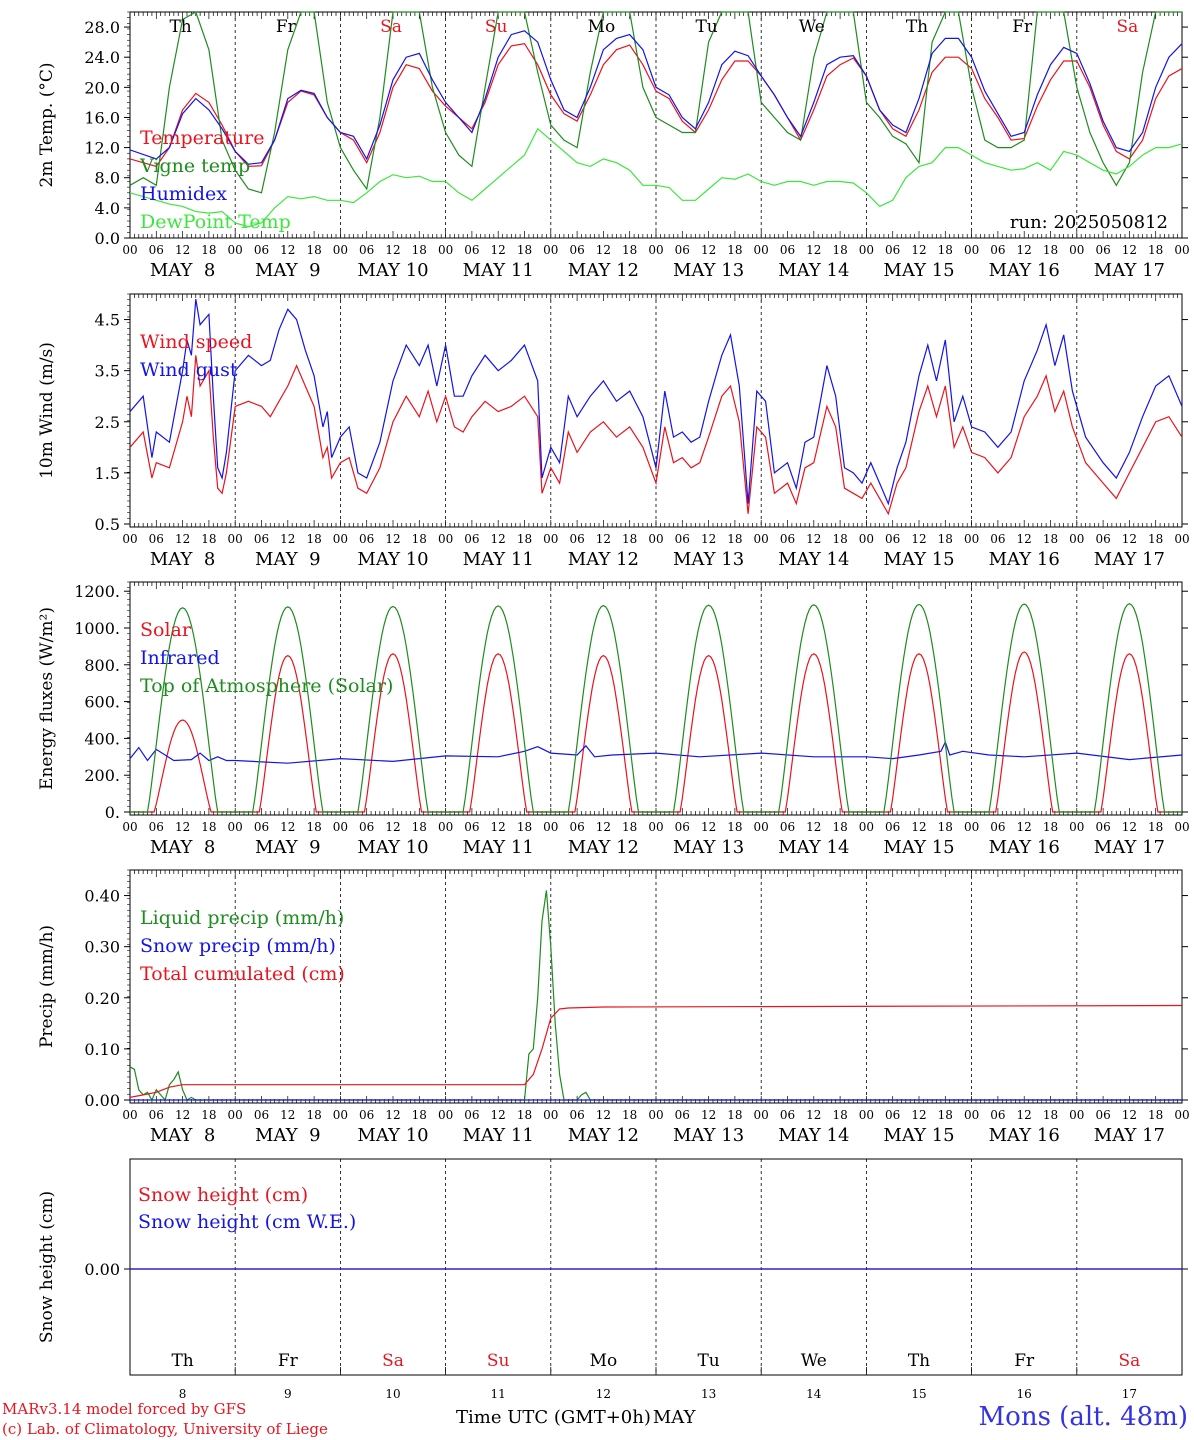 This screenshot has height=1440, width=1194. I want to click on legend-entry: Wind speed, so click(196, 342).